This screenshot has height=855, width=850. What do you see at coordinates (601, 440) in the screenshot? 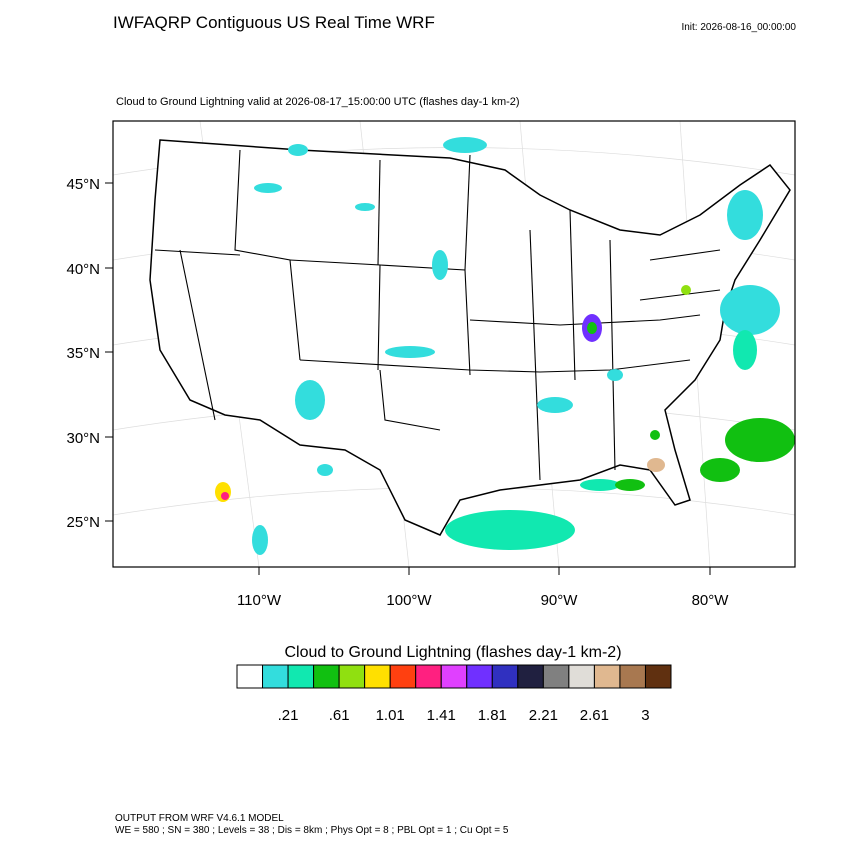
I see `lightning-moderate` at bounding box center [601, 440].